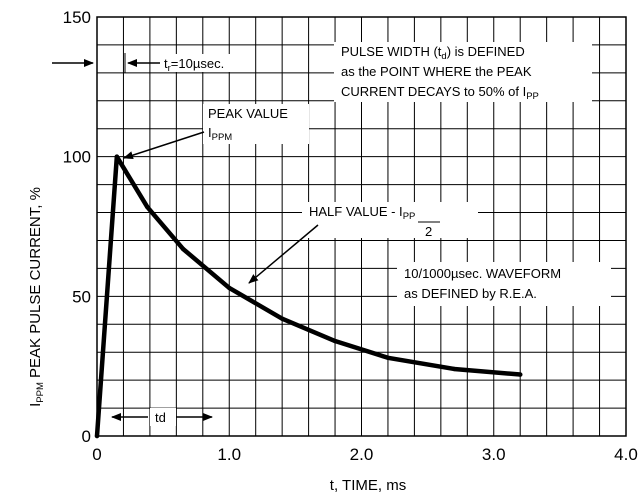 Image resolution: width=641 pixels, height=500 pixels. Describe the element at coordinates (77, 17) in the screenshot. I see `y-tick-label: 150` at that location.